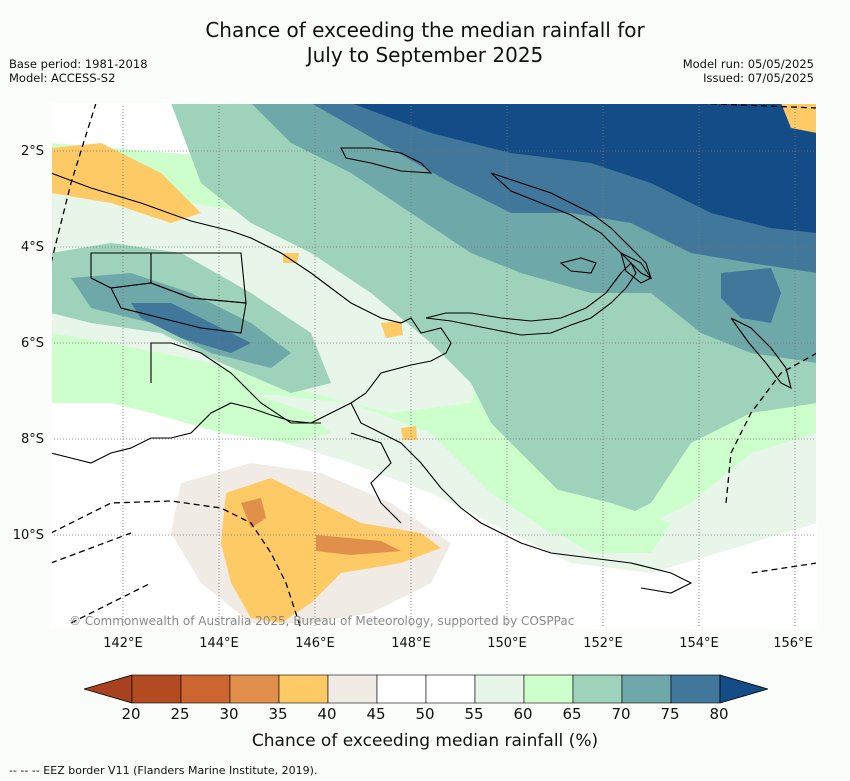 This screenshot has width=850, height=781. What do you see at coordinates (584, 168) in the screenshot?
I see `band-80-plus` at bounding box center [584, 168].